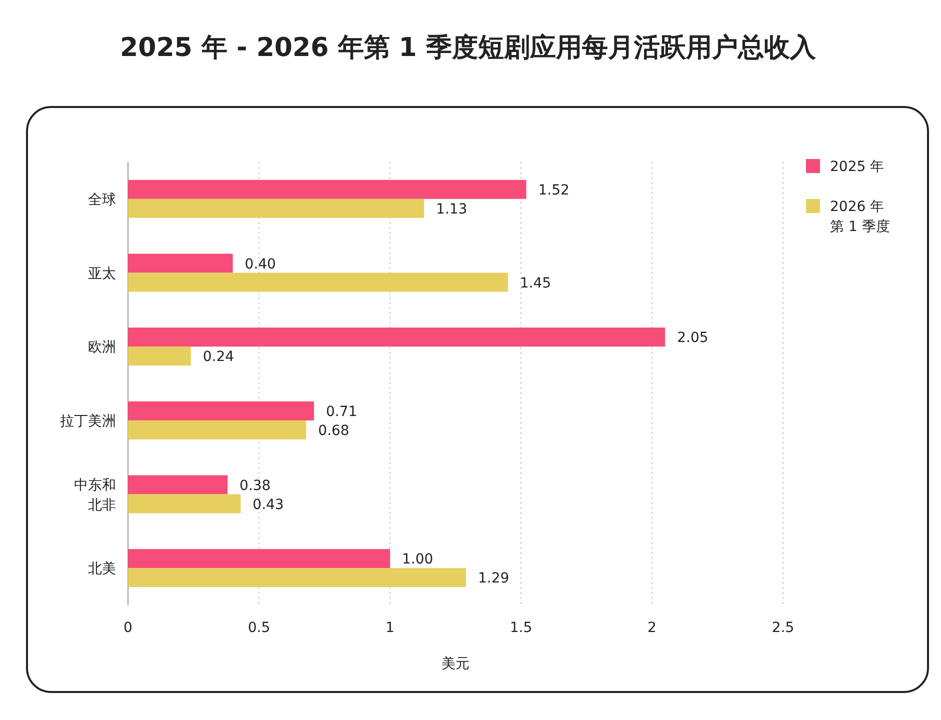 The height and width of the screenshot is (720, 941). Describe the element at coordinates (255, 486) in the screenshot. I see `data-label: 0.38` at that location.